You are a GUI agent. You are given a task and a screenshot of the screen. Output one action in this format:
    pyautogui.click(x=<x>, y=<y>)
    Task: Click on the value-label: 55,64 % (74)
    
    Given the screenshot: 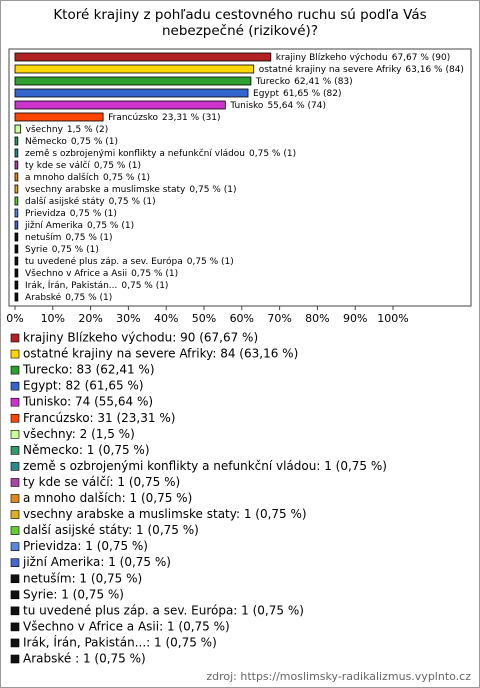 What is the action you would take?
    pyautogui.click(x=296, y=106)
    